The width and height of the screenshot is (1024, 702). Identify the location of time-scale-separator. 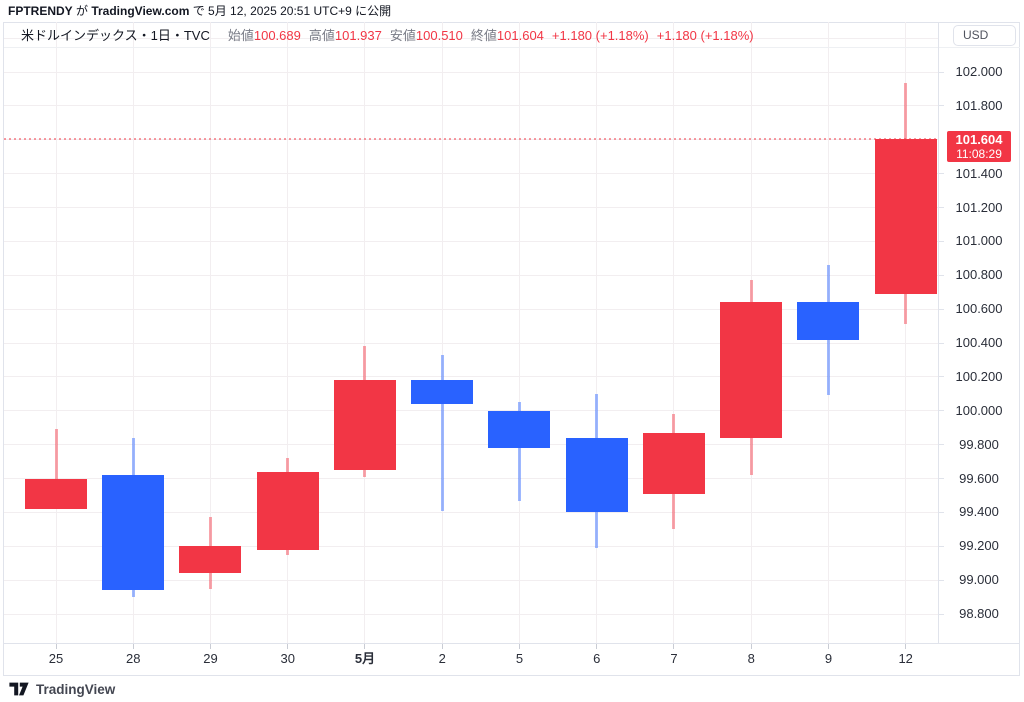
(512, 643).